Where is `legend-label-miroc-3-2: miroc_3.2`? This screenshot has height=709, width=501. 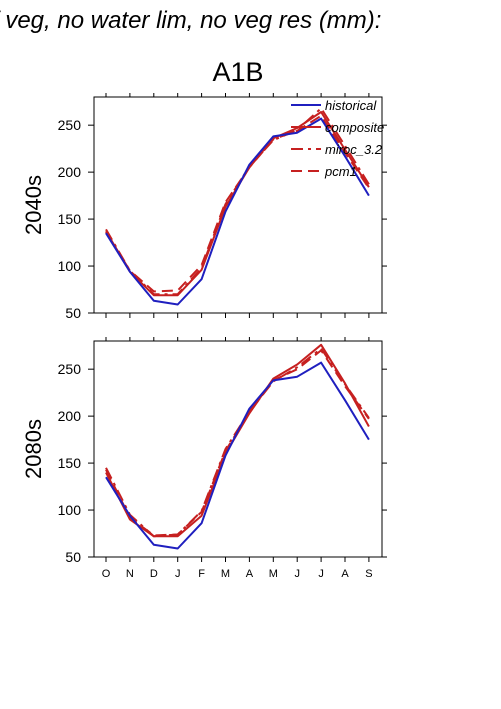 legend-label-miroc-3-2: miroc_3.2 is located at coordinates (354, 149).